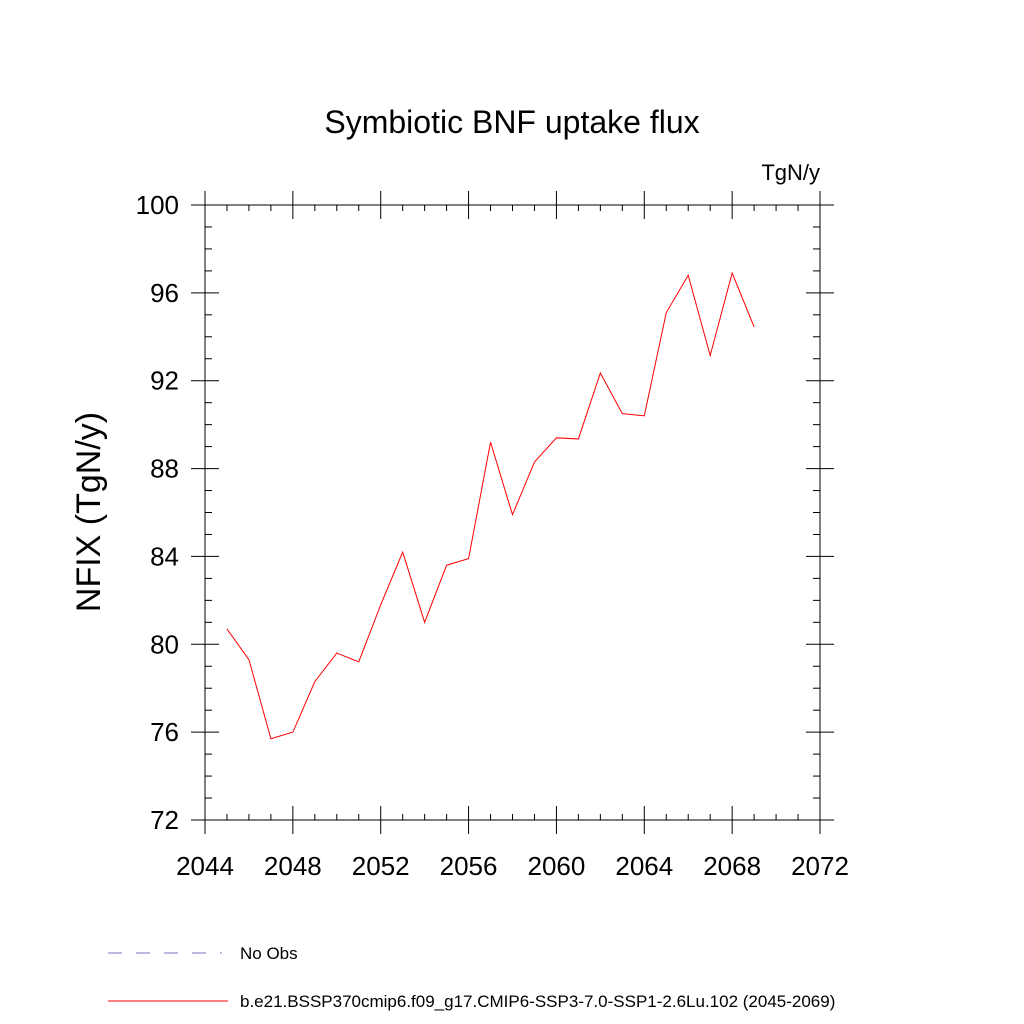 The height and width of the screenshot is (1024, 1024). Describe the element at coordinates (469, 866) in the screenshot. I see `x-tick-label: 2056` at that location.